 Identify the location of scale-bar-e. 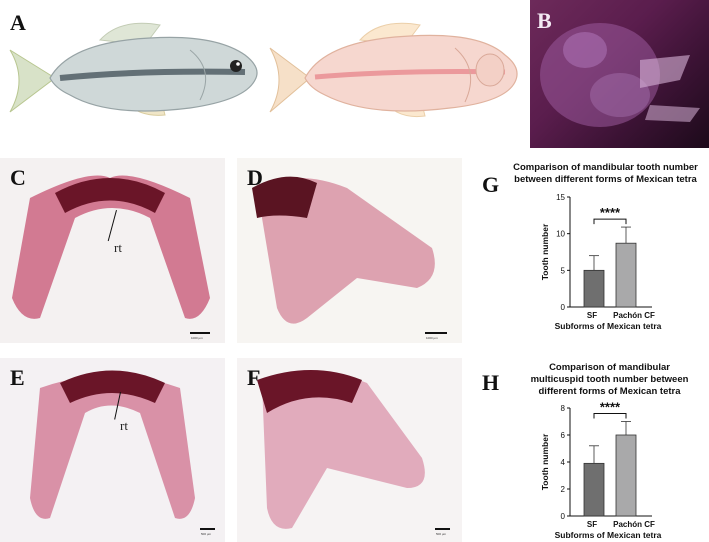
(207, 529).